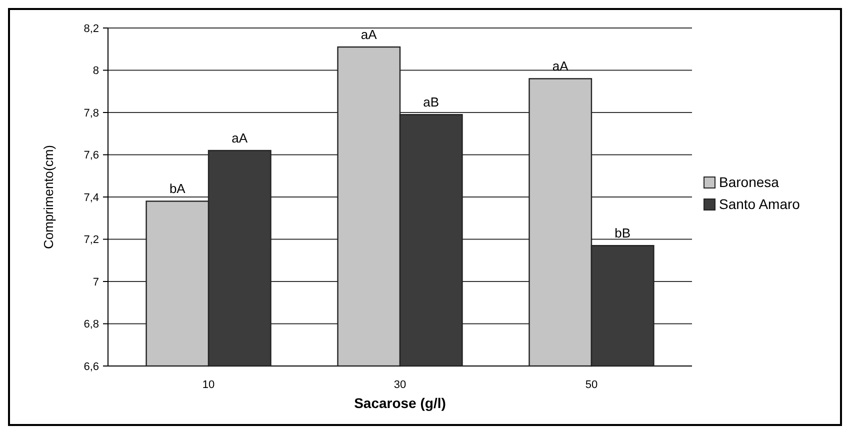 The height and width of the screenshot is (434, 850). I want to click on y-tick-label: 7,6, so click(91, 156).